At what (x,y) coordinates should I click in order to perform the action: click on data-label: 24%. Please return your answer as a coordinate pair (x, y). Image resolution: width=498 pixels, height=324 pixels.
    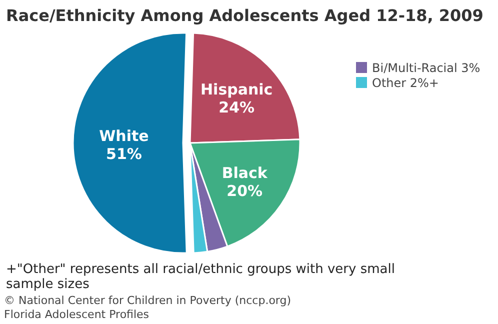
    Looking at the image, I should click on (236, 107).